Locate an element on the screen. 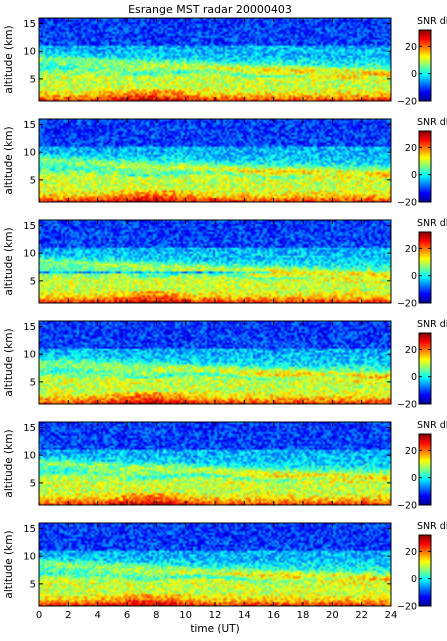 This screenshot has width=447, height=641. radar-panel-6: 5 10 15 altitude (km) SNR dB 20 0 −20 is located at coordinates (225, 567).